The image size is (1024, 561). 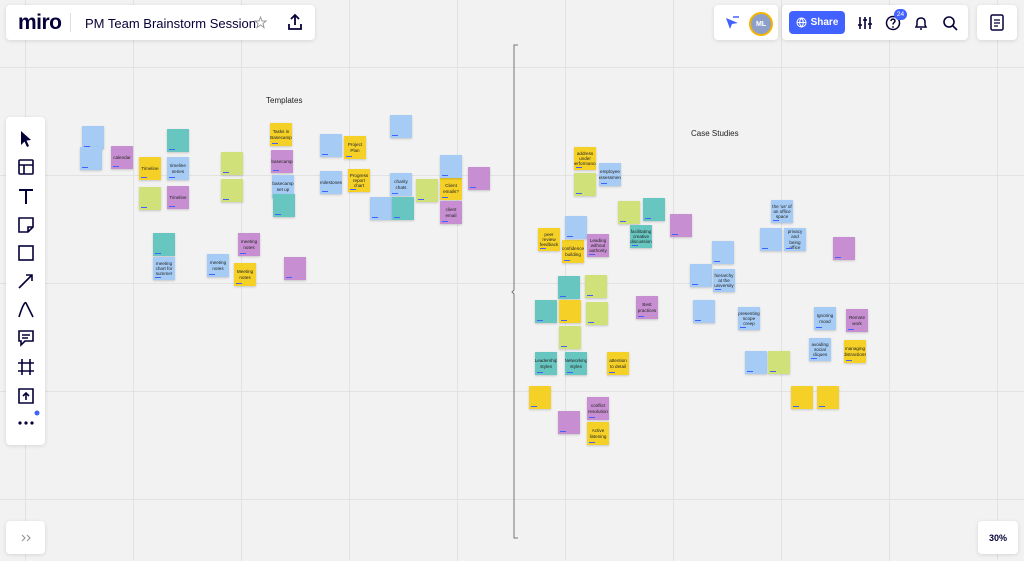 What do you see at coordinates (576, 363) in the screenshot?
I see `sticky-note: Networking styles` at bounding box center [576, 363].